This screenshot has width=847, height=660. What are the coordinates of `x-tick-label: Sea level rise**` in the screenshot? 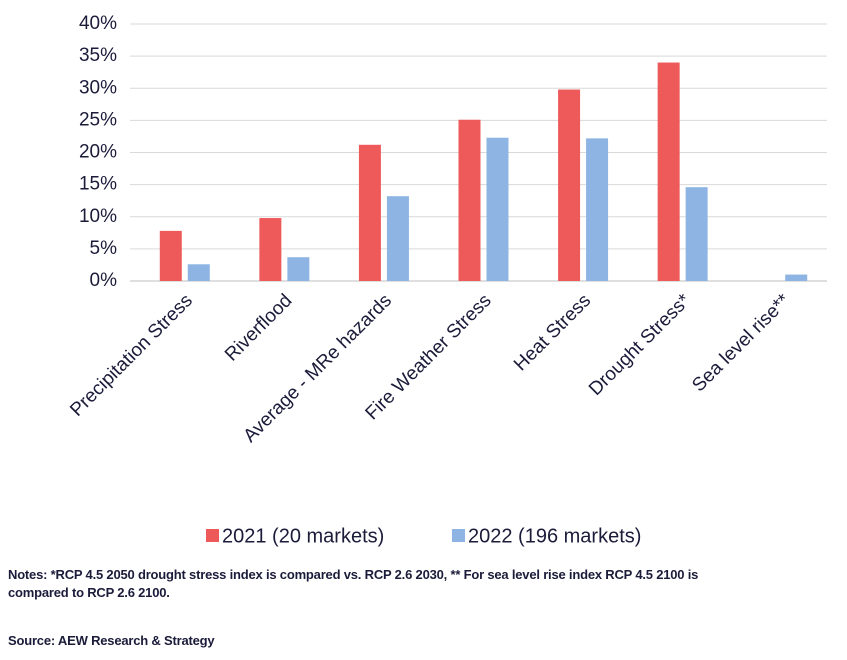 It's located at (741, 343).